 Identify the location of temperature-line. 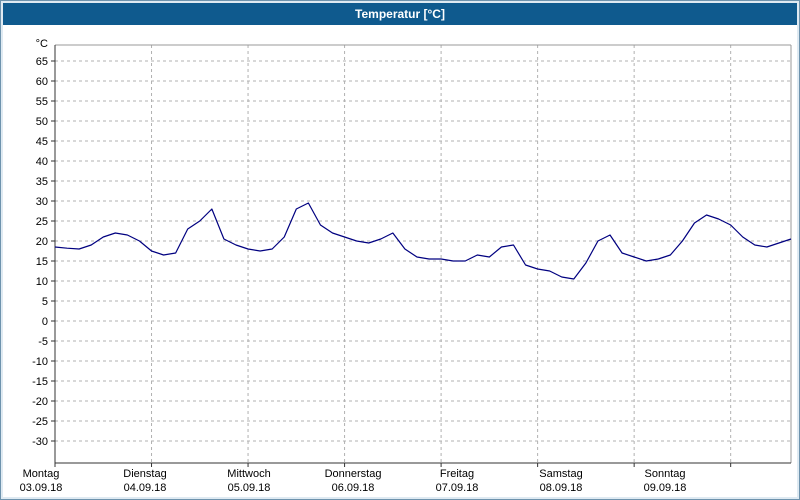
(423, 241).